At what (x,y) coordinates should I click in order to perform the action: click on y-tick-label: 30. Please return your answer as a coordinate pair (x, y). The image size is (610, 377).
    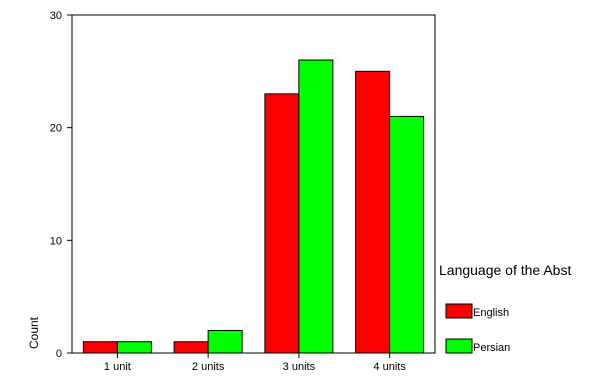
    Looking at the image, I should click on (56, 16).